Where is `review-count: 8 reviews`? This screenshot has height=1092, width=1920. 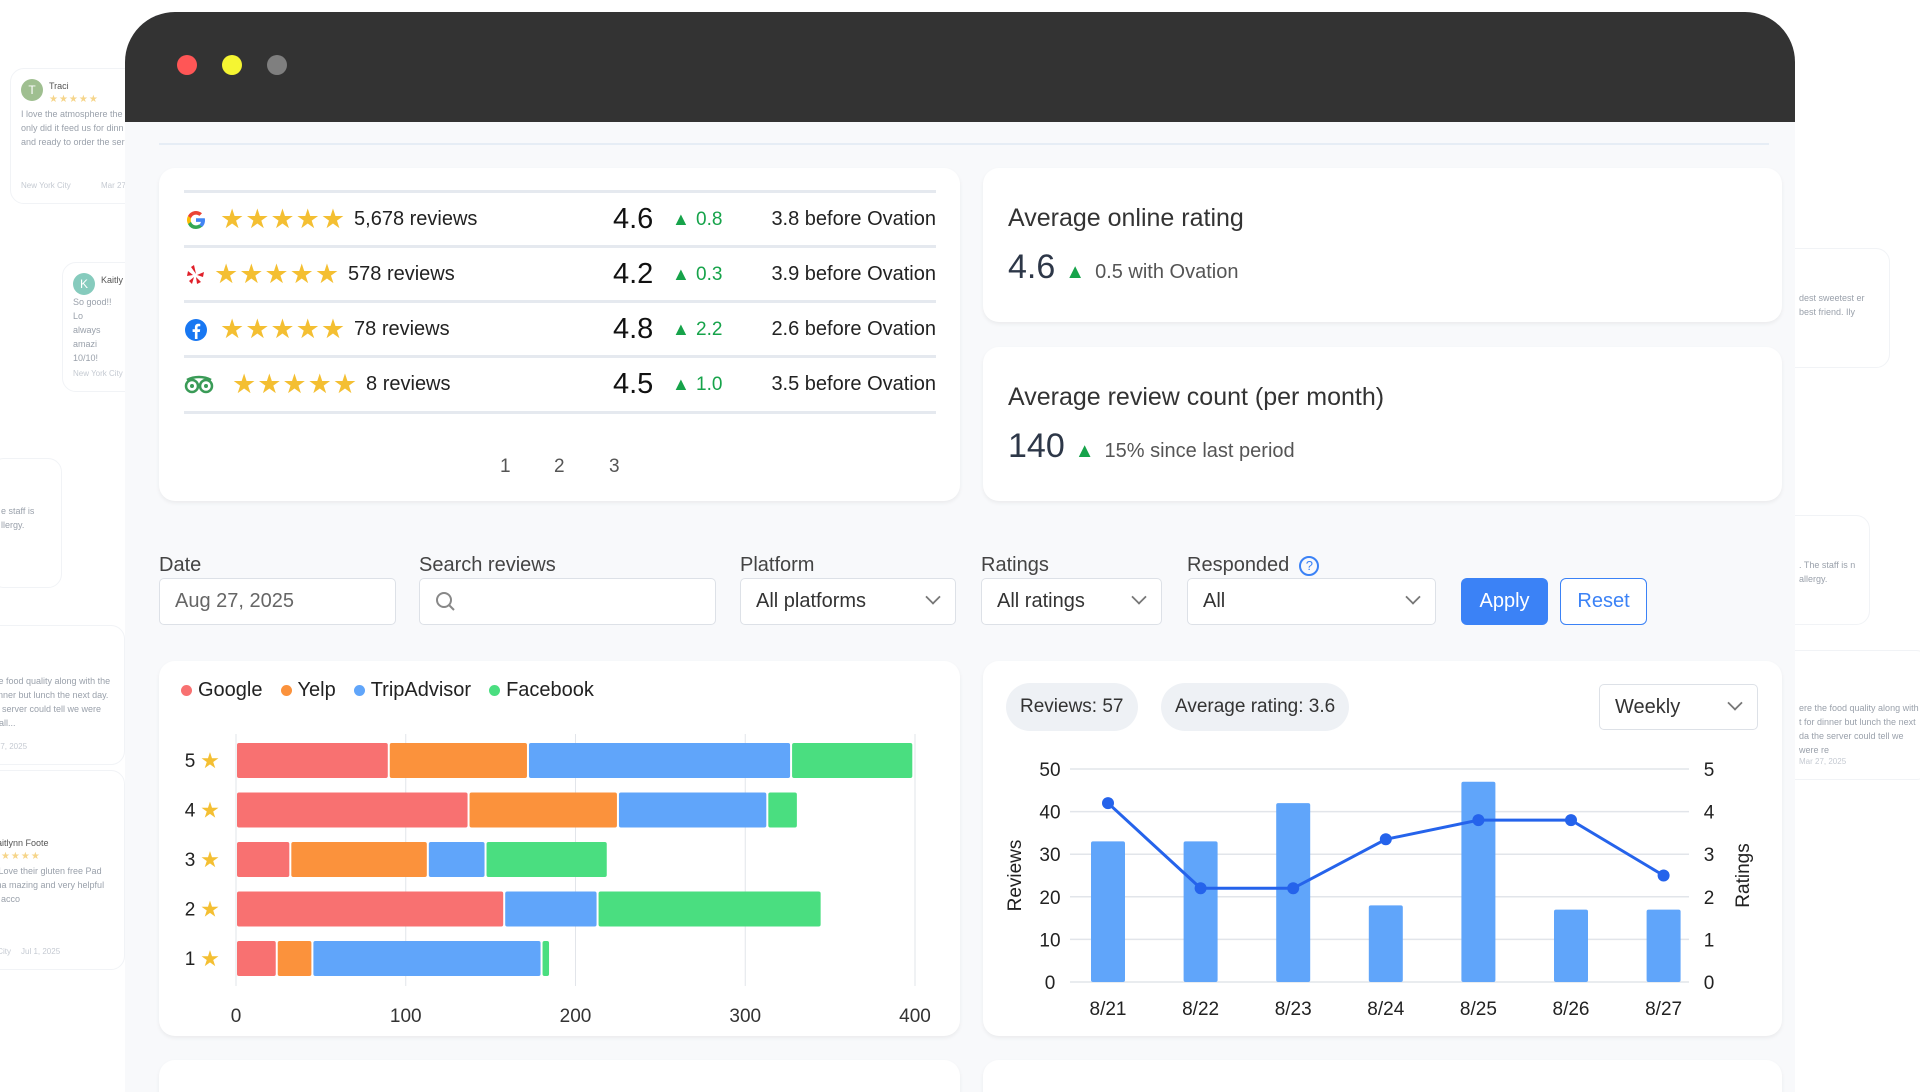
review-count: 8 reviews is located at coordinates (408, 384).